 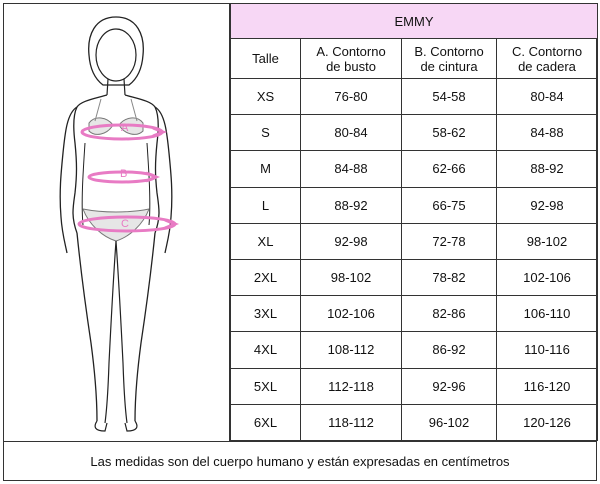 What do you see at coordinates (547, 96) in the screenshot?
I see `hip-value: 80-84` at bounding box center [547, 96].